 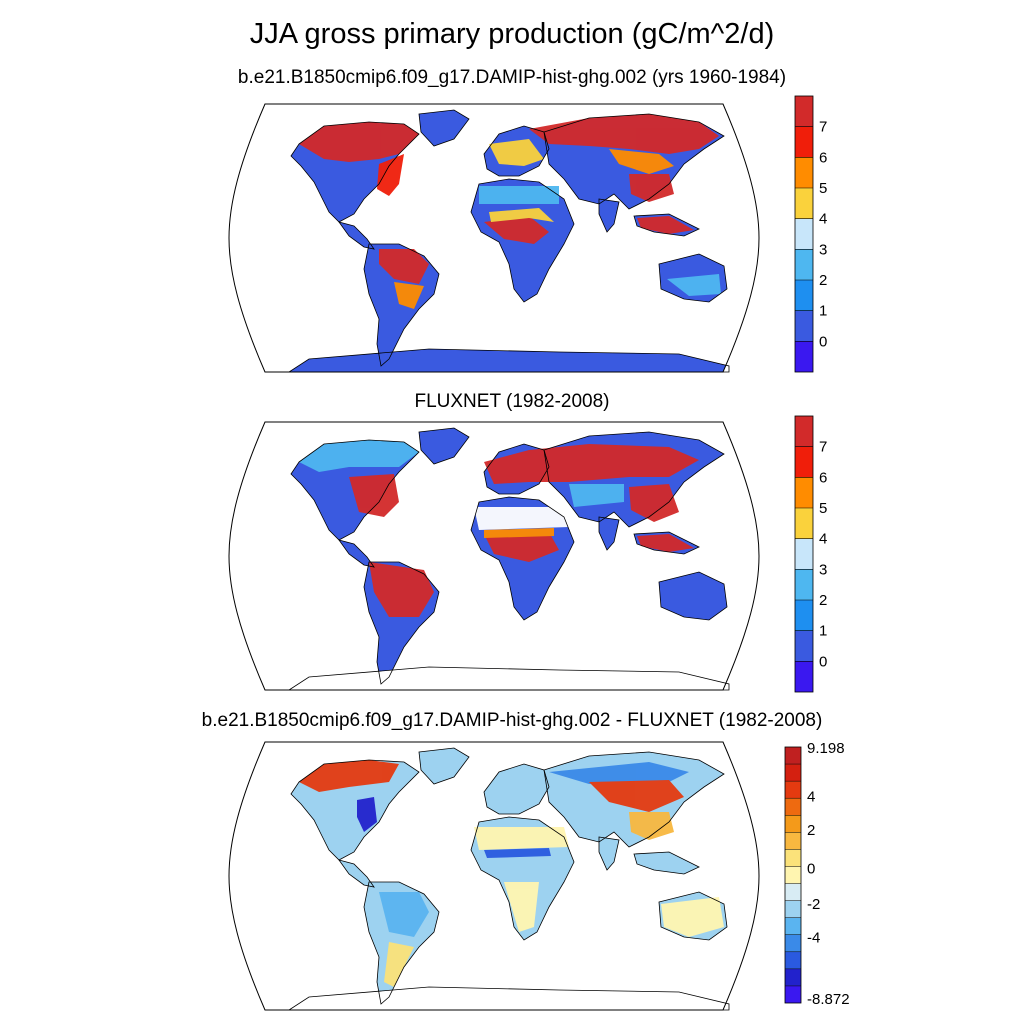 What do you see at coordinates (494, 238) in the screenshot?
I see `map-panel-model` at bounding box center [494, 238].